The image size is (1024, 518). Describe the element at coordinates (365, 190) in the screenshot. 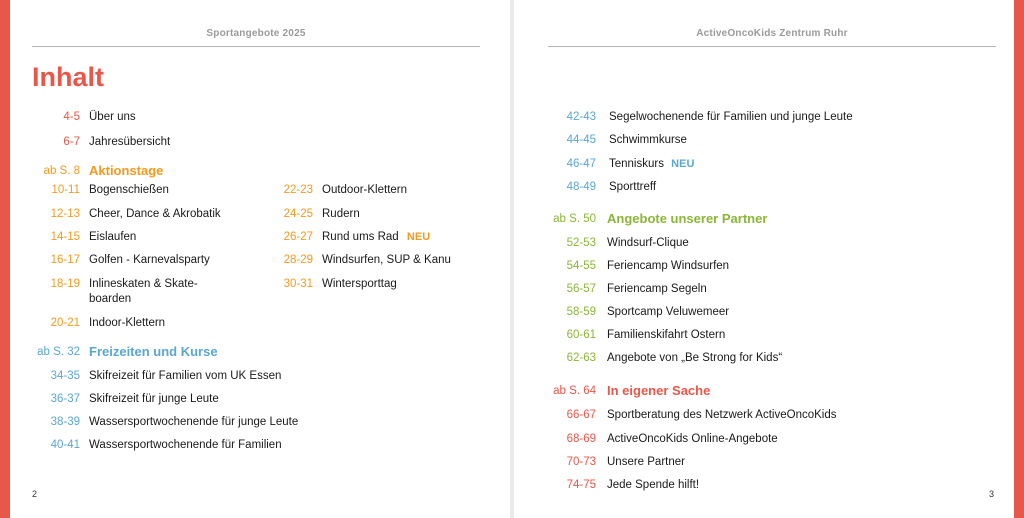

I see `entry-label: Outdoor-Klettern` at that location.